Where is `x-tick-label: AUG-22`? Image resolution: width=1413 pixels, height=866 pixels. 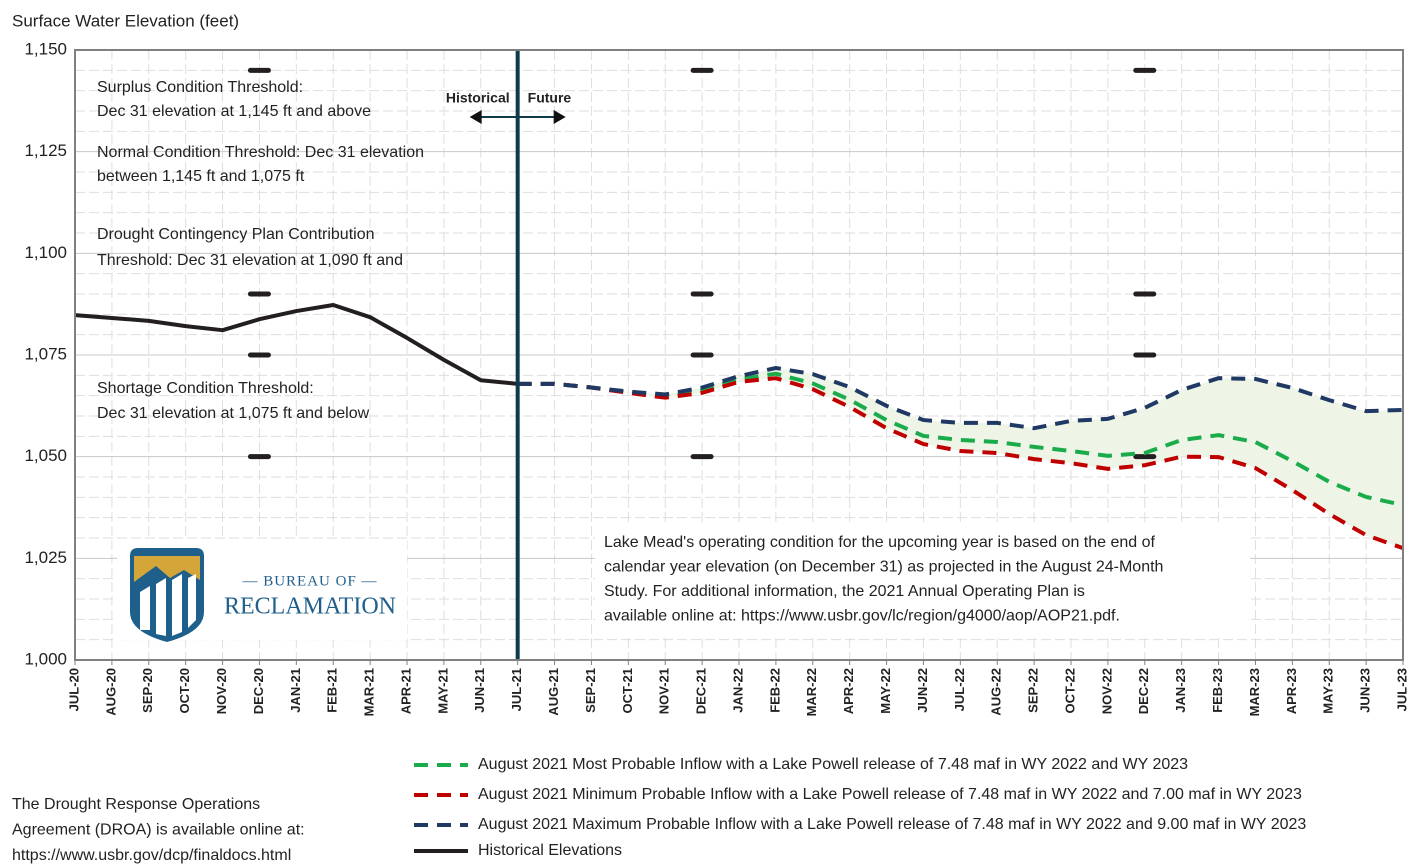
x-tick-label: AUG-22 is located at coordinates (996, 692).